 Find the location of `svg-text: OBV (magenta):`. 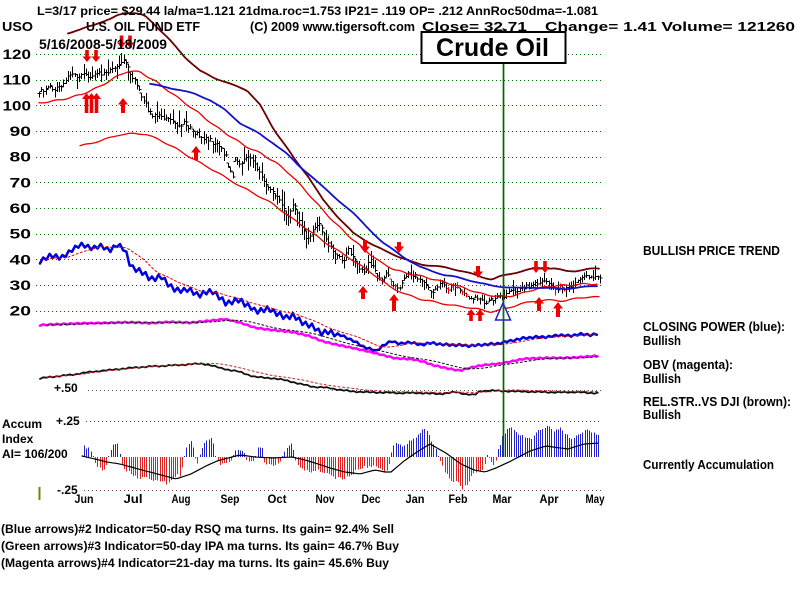

svg-text: OBV (magenta): is located at coordinates (688, 364).